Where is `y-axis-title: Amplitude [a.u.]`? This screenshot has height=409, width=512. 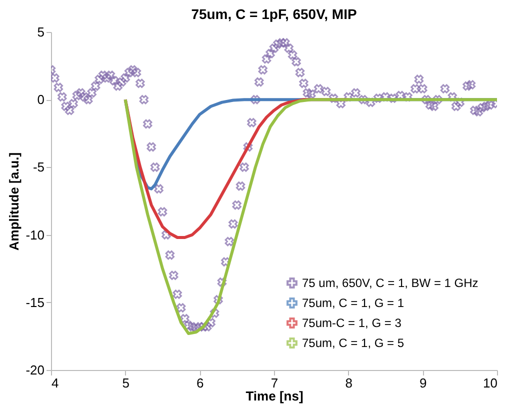
y-axis-title: Amplitude [a.u.] is located at coordinates (14, 201).